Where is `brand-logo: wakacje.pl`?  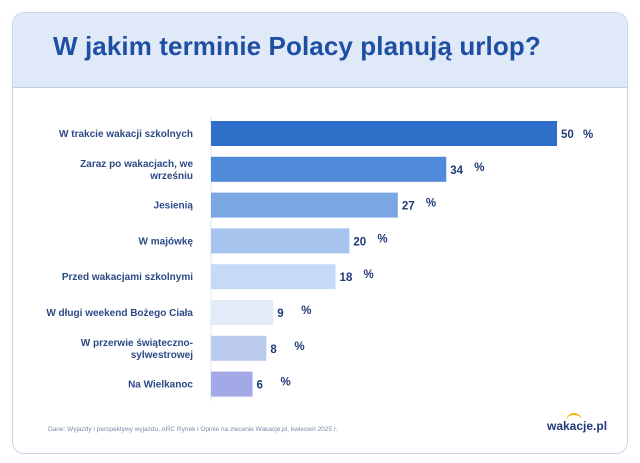 brand-logo: wakacje.pl is located at coordinates (577, 426).